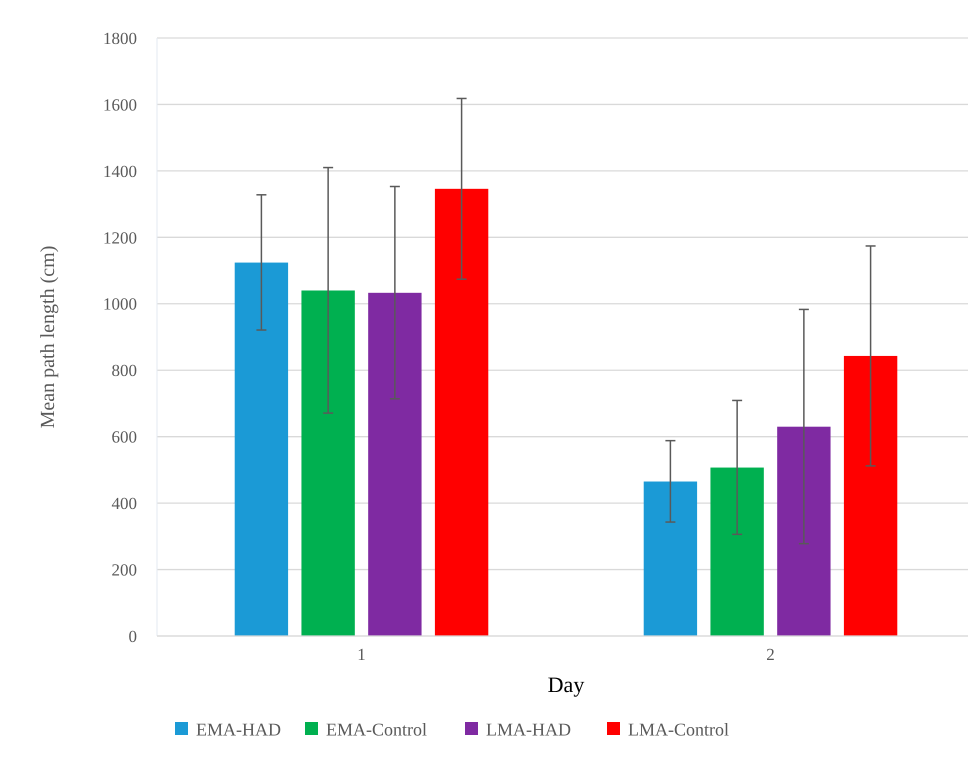 Image resolution: width=976 pixels, height=763 pixels. Describe the element at coordinates (120, 38) in the screenshot. I see `y-tick-label: 1800` at that location.